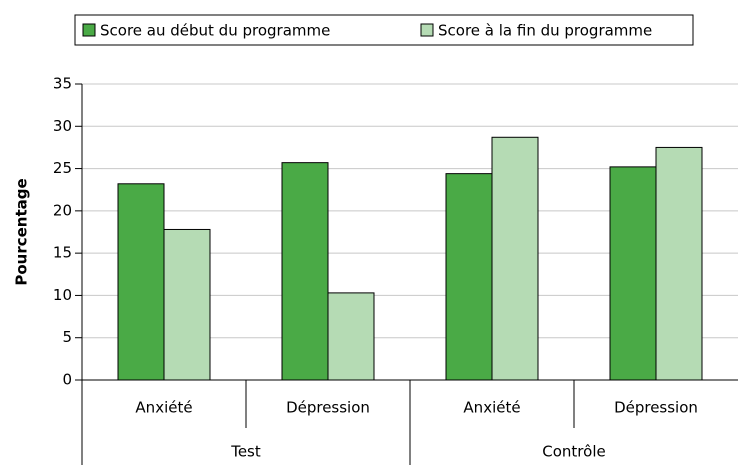 The height and width of the screenshot is (471, 738). I want to click on y-tick-label: 30, so click(62, 126).